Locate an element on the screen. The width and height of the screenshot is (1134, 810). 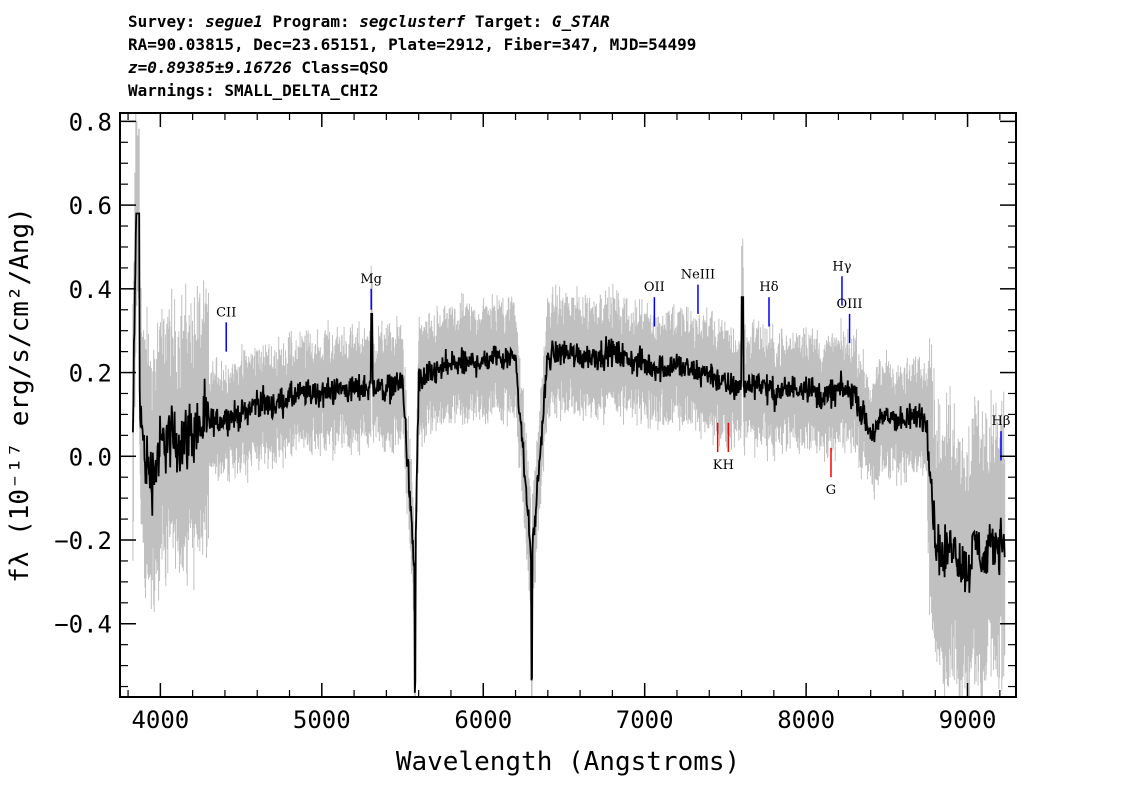
line-marker-label-6: OIII is located at coordinates (850, 304).